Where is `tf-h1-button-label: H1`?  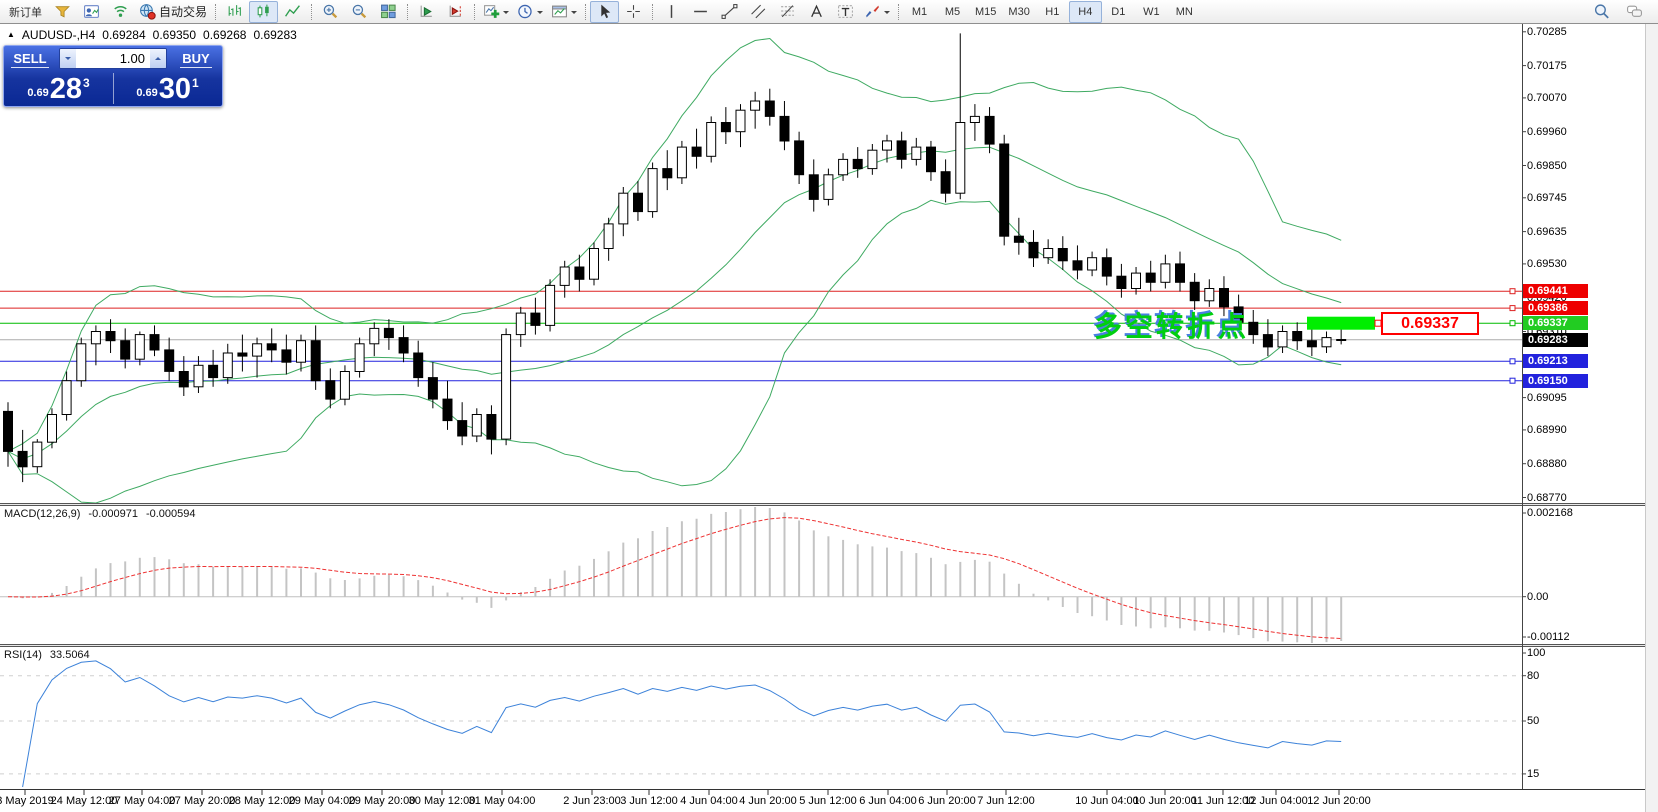
tf-h1-button-label: H1 is located at coordinates (1052, 11).